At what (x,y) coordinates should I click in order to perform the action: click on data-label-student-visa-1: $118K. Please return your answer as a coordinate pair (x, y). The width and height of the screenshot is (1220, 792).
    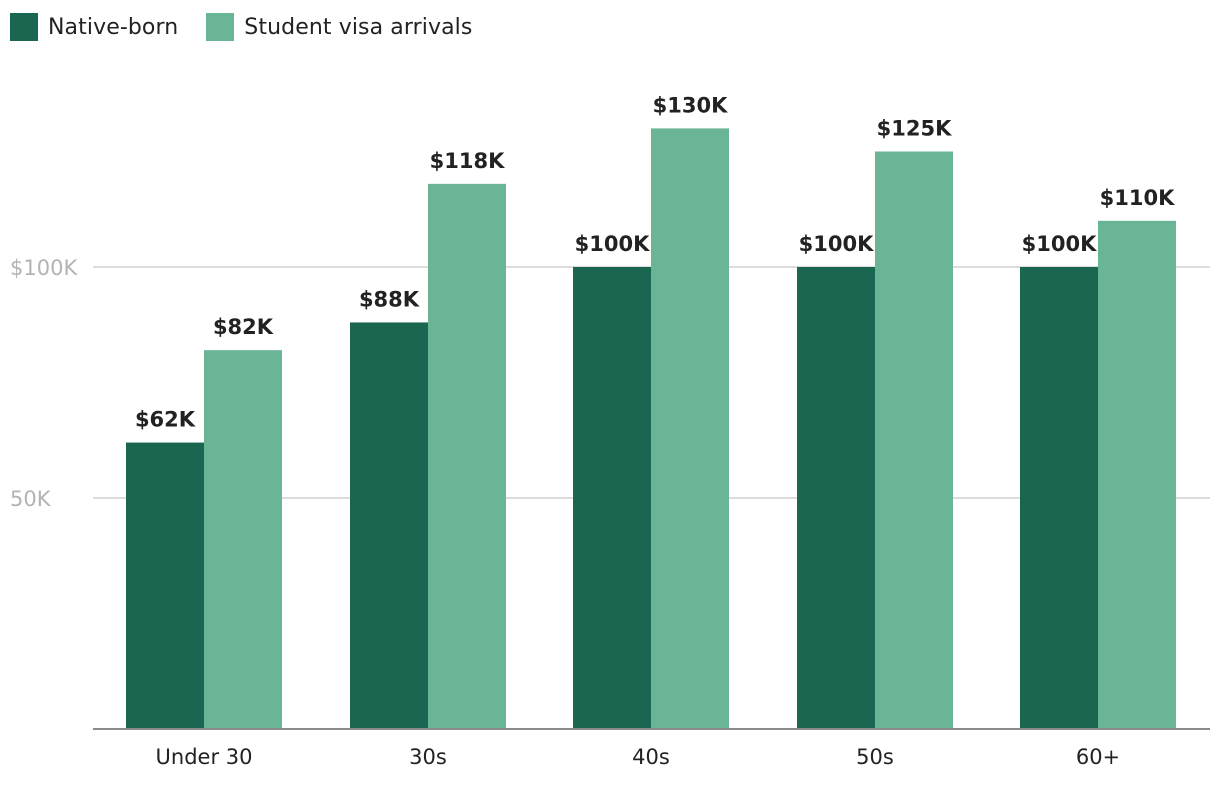
    Looking at the image, I should click on (467, 161).